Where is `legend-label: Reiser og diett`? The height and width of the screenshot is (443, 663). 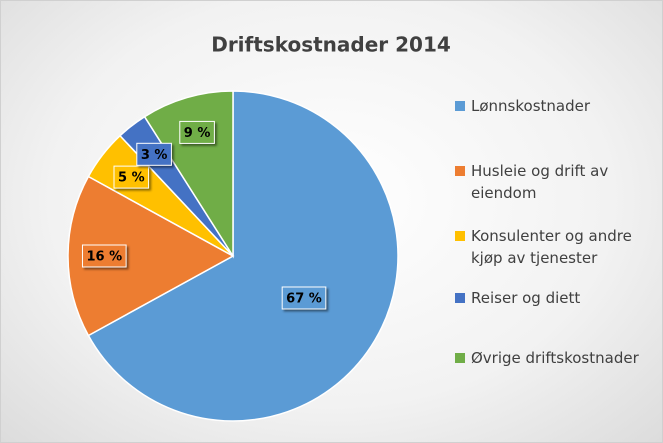 legend-label: Reiser og diett is located at coordinates (526, 298).